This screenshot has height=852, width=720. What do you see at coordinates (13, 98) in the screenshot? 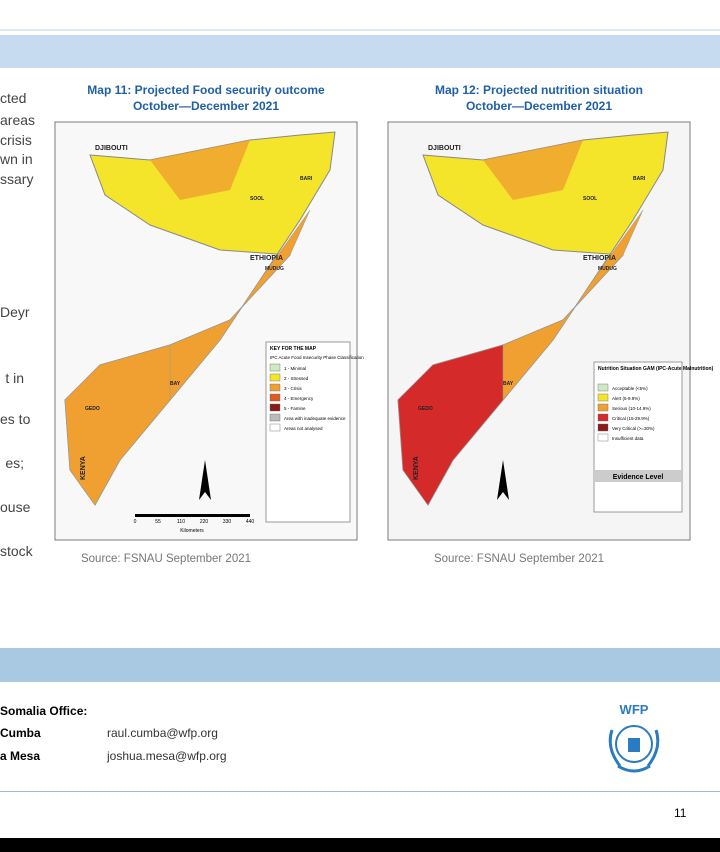
I see `body-text: cted` at bounding box center [13, 98].